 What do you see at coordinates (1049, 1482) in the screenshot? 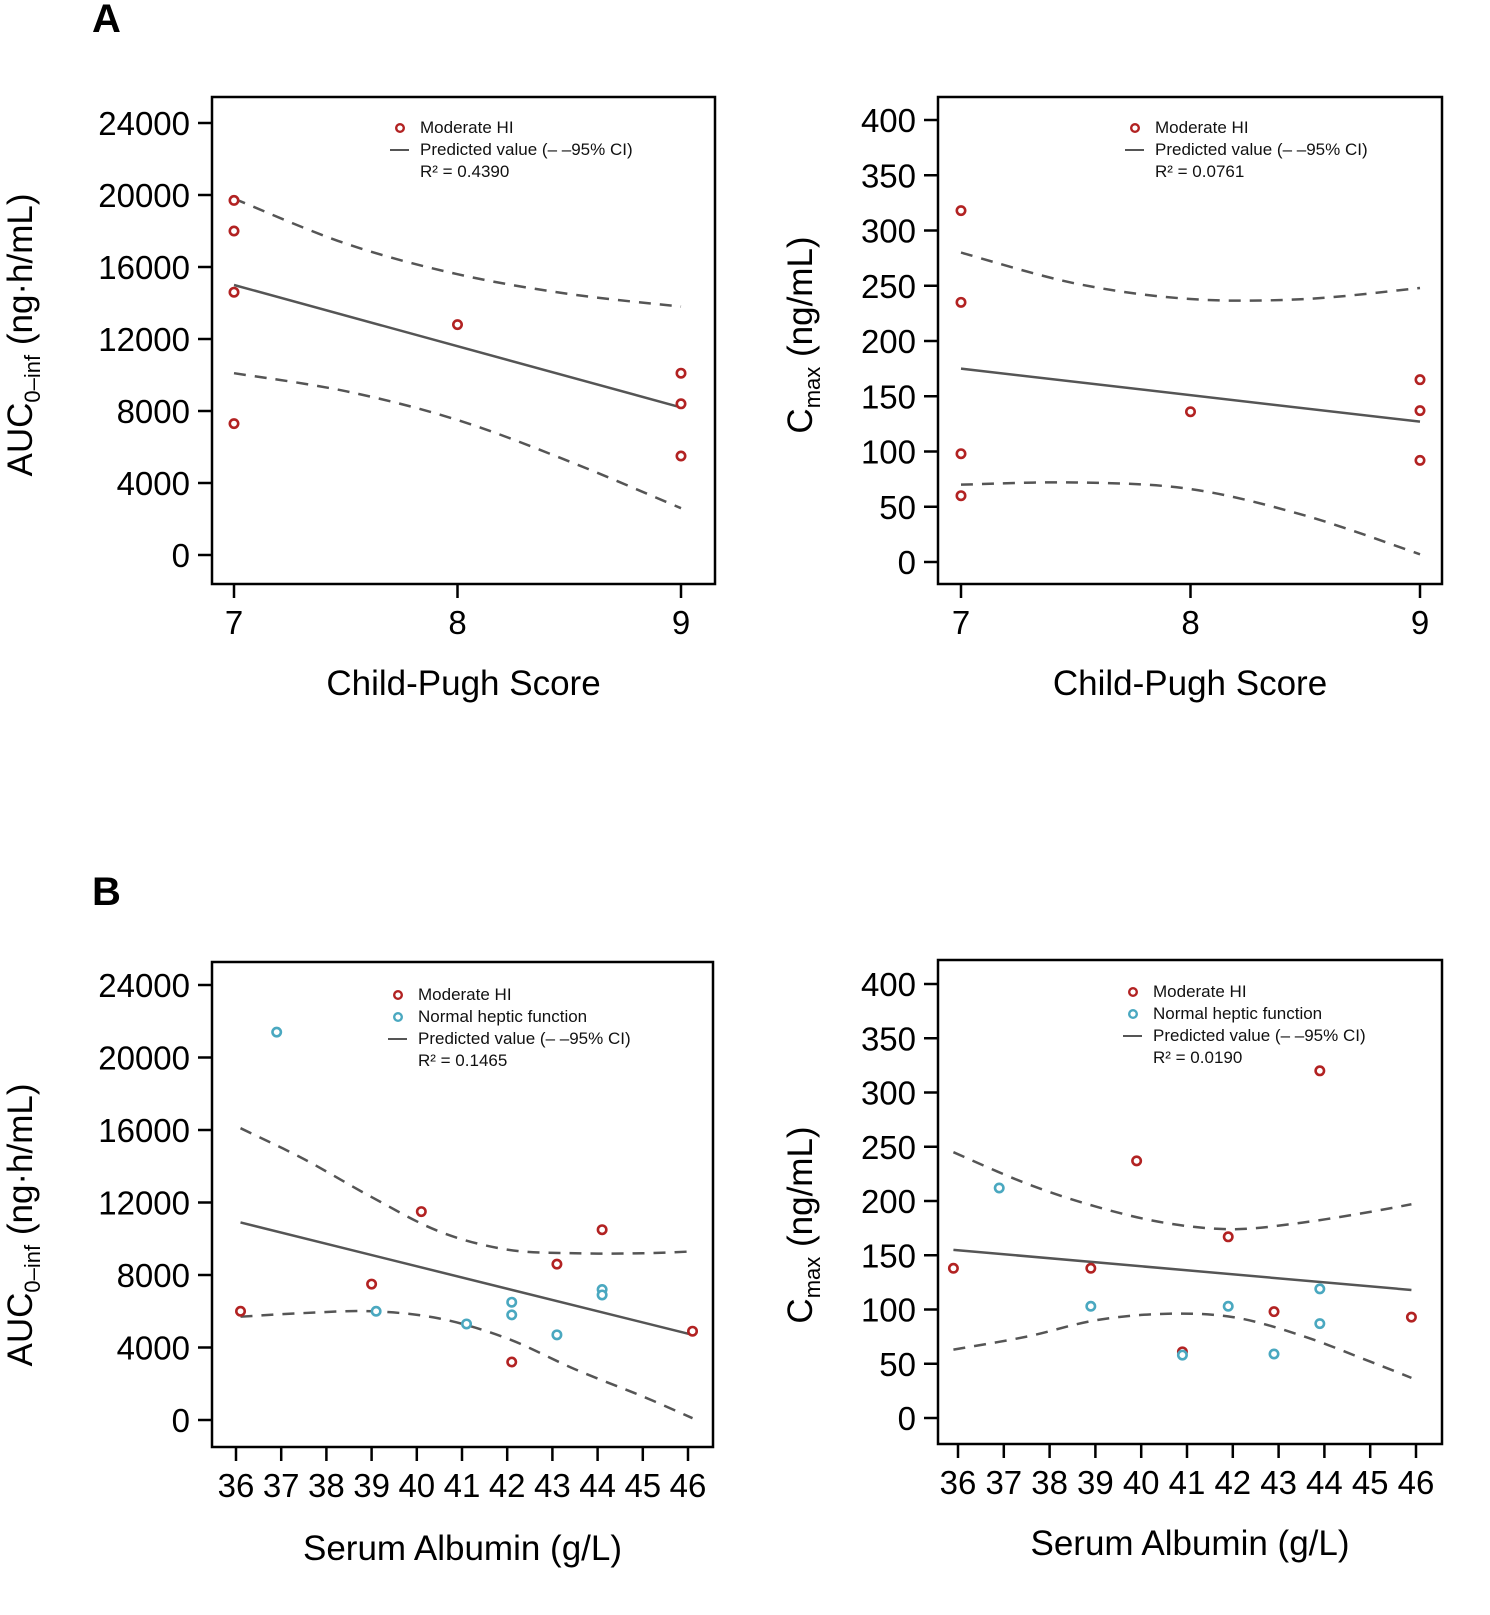
I see `x-tick-label: 38` at bounding box center [1049, 1482].